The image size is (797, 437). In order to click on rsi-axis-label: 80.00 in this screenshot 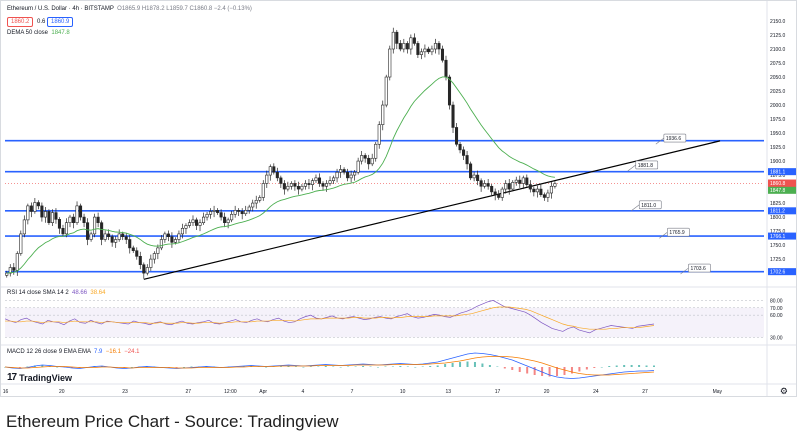, I will do `click(776, 301)`.